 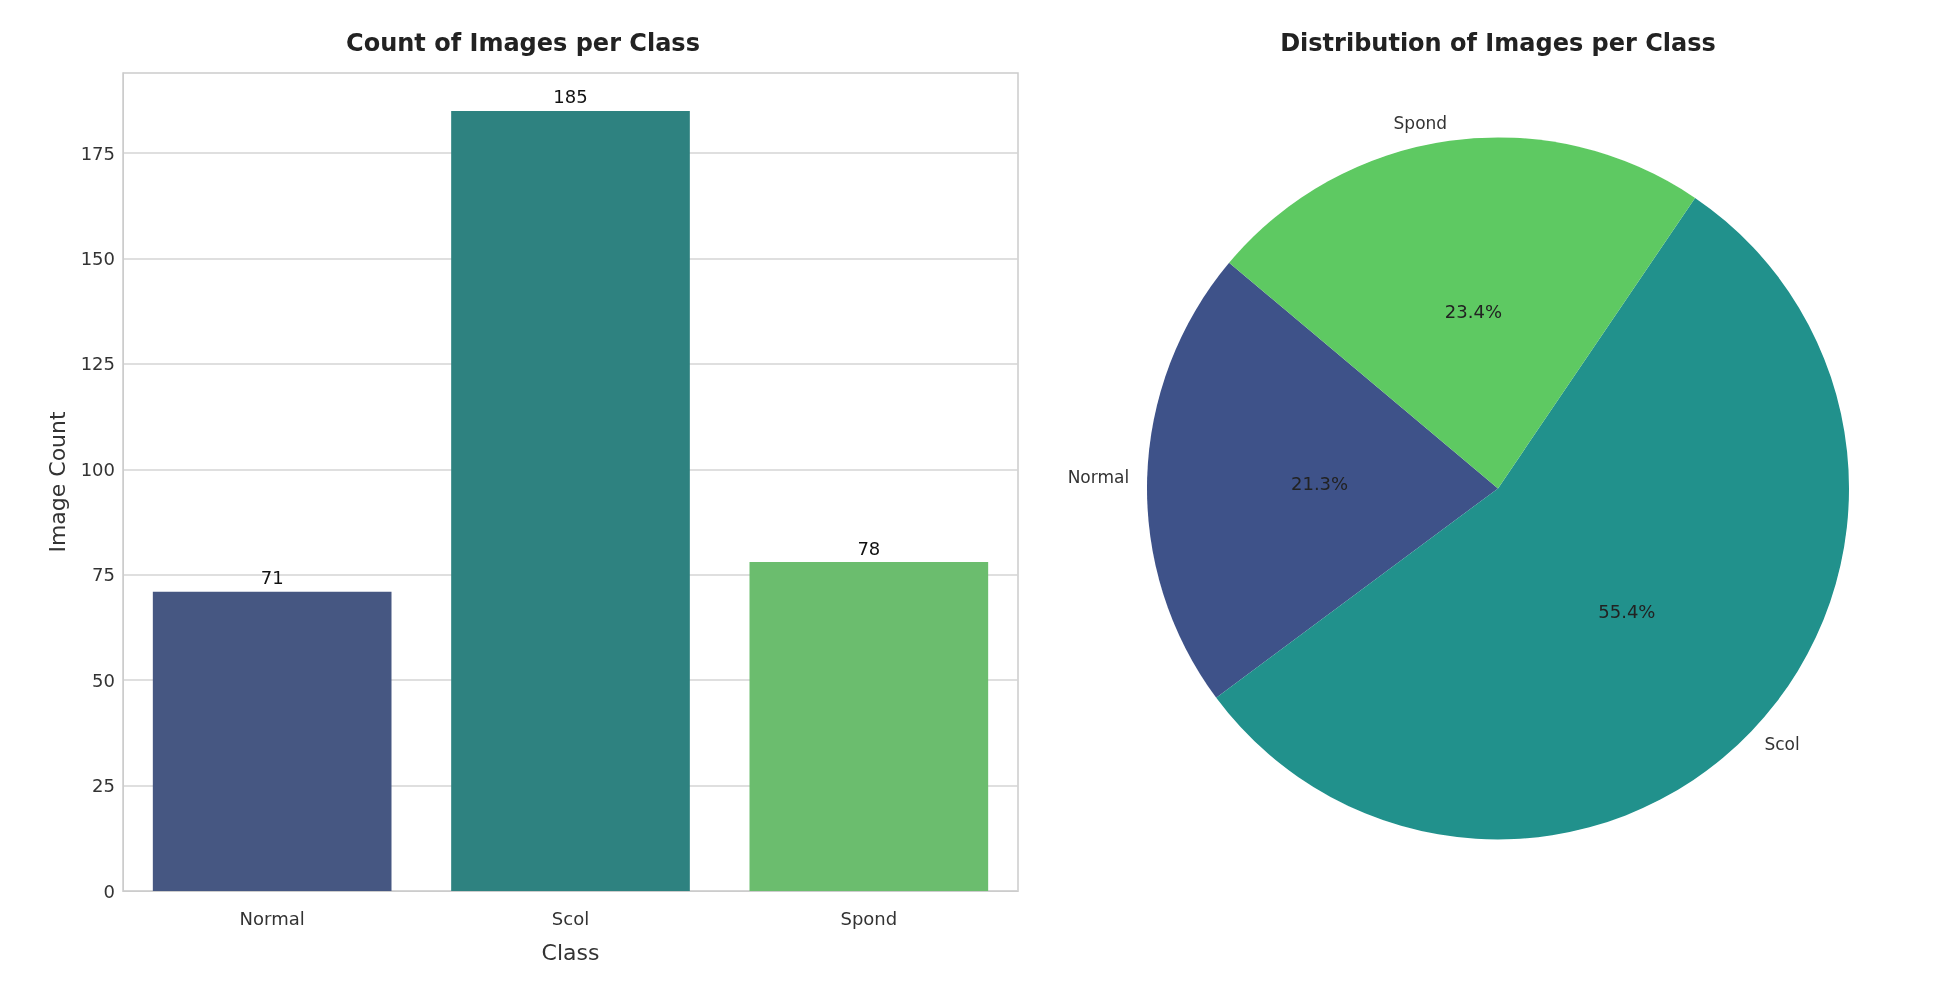 I want to click on y-tick-label: 125, so click(x=97, y=364).